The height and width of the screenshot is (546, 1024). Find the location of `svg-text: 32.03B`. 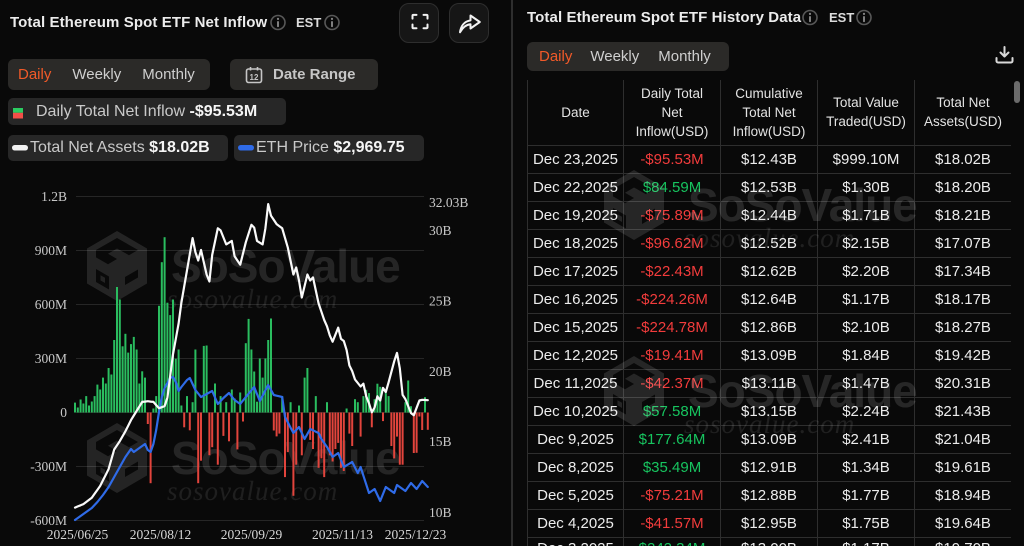

svg-text: 32.03B is located at coordinates (448, 202).